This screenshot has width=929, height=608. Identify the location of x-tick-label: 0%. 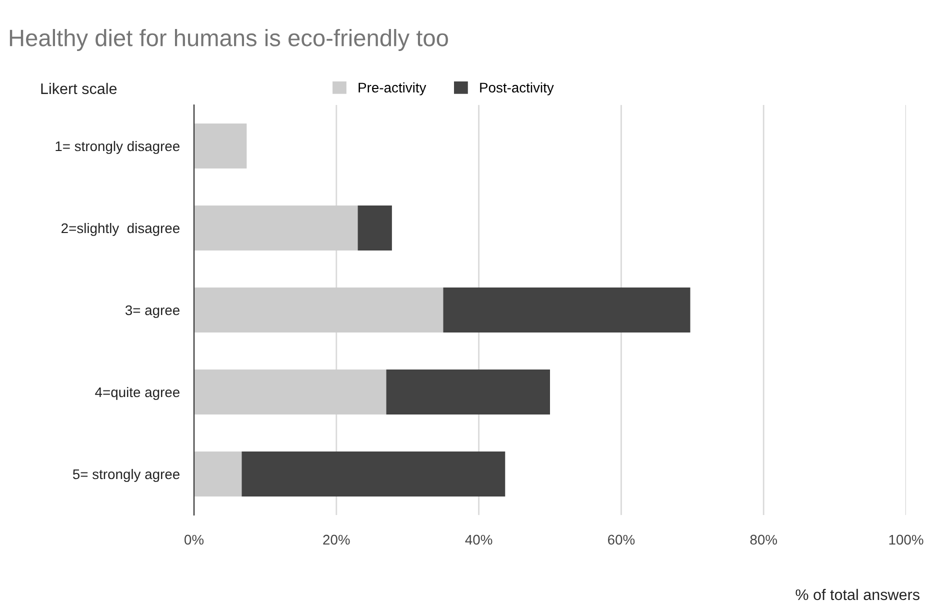
(194, 539).